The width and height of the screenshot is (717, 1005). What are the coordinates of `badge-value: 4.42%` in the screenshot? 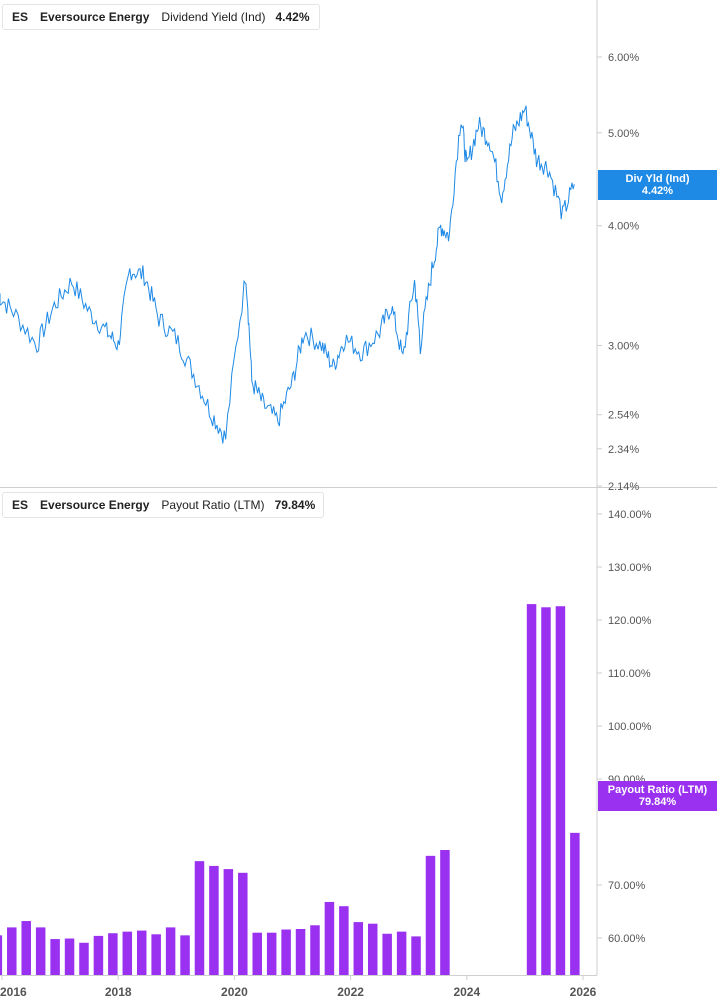 It's located at (657, 191).